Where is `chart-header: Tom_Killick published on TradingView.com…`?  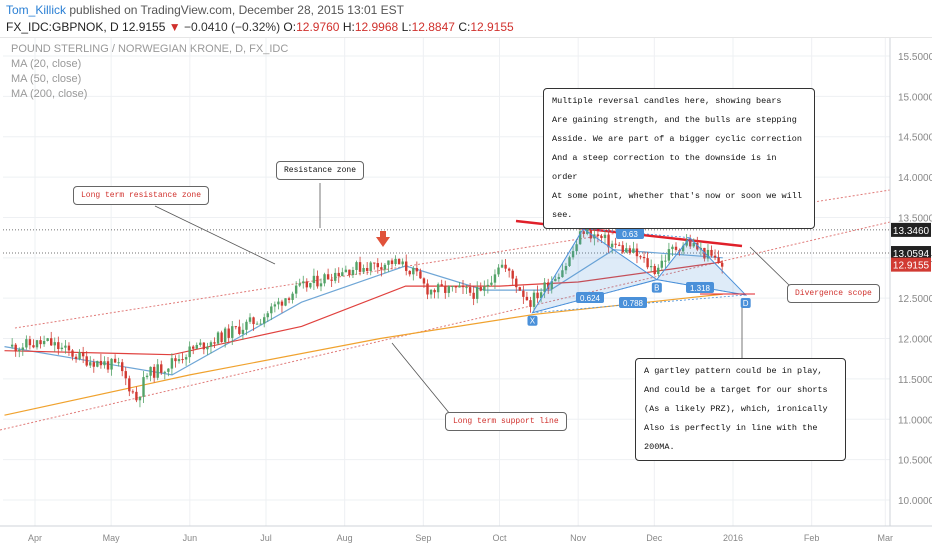 chart-header: Tom_Killick published on TradingView.com… is located at coordinates (466, 19).